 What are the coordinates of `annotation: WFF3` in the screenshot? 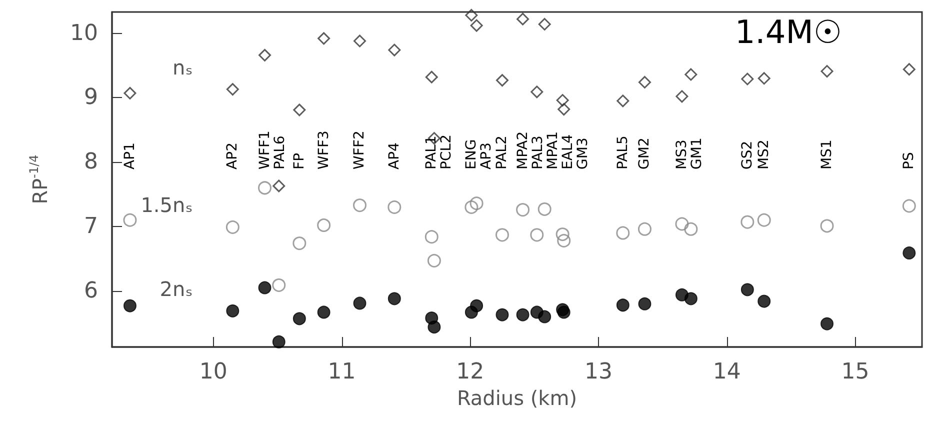 It's located at (324, 150).